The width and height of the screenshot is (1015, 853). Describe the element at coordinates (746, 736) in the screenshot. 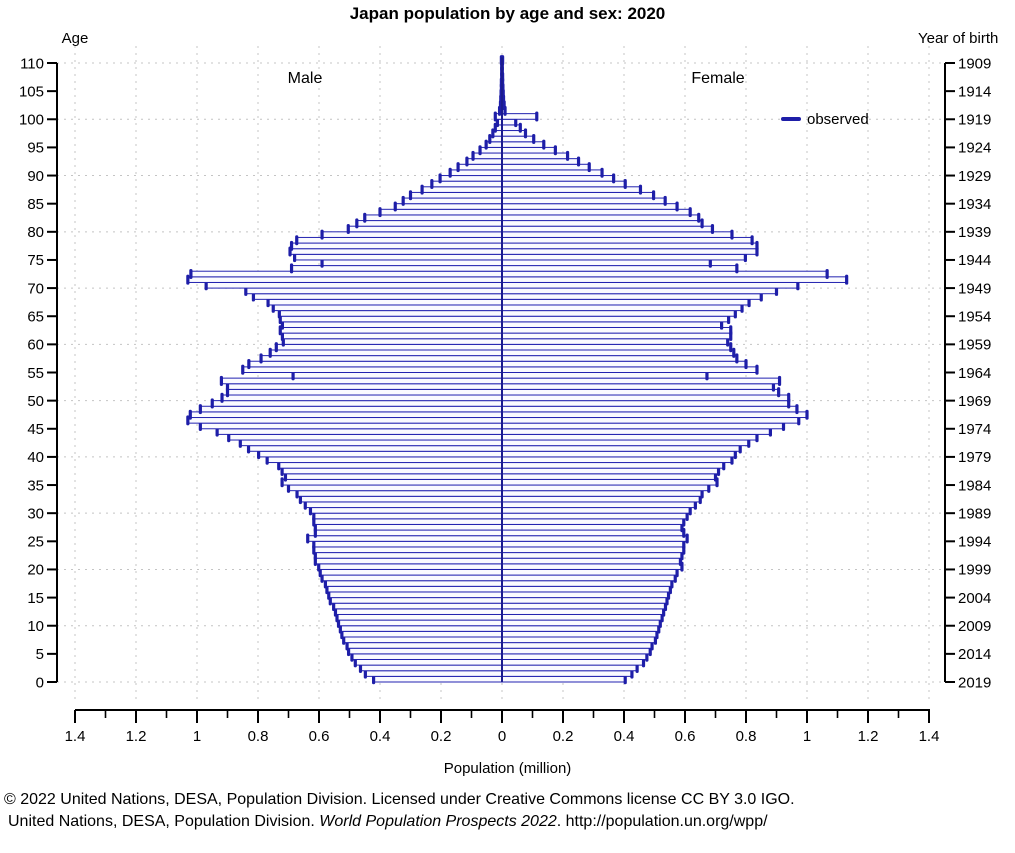

I see `population-tick-label: 0.8` at that location.